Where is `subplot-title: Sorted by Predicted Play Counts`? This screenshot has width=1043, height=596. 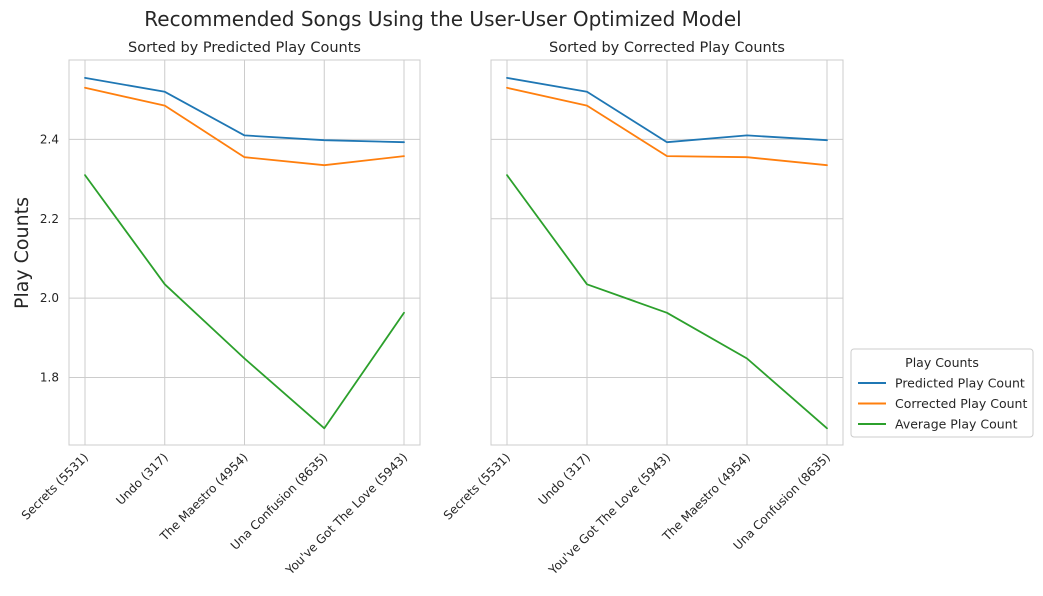 subplot-title: Sorted by Predicted Play Counts is located at coordinates (244, 48).